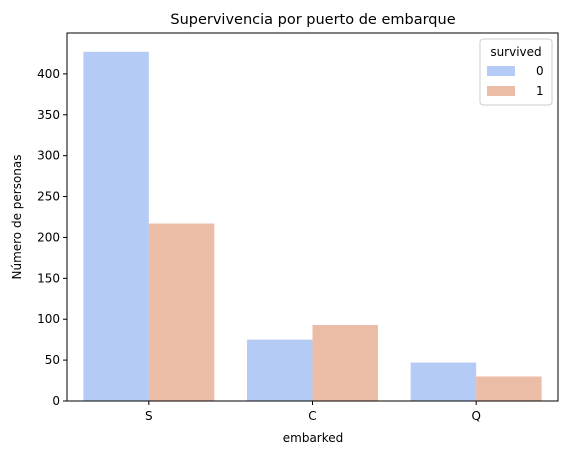 The height and width of the screenshot is (455, 572). I want to click on y-tick-label: 50, so click(52, 360).